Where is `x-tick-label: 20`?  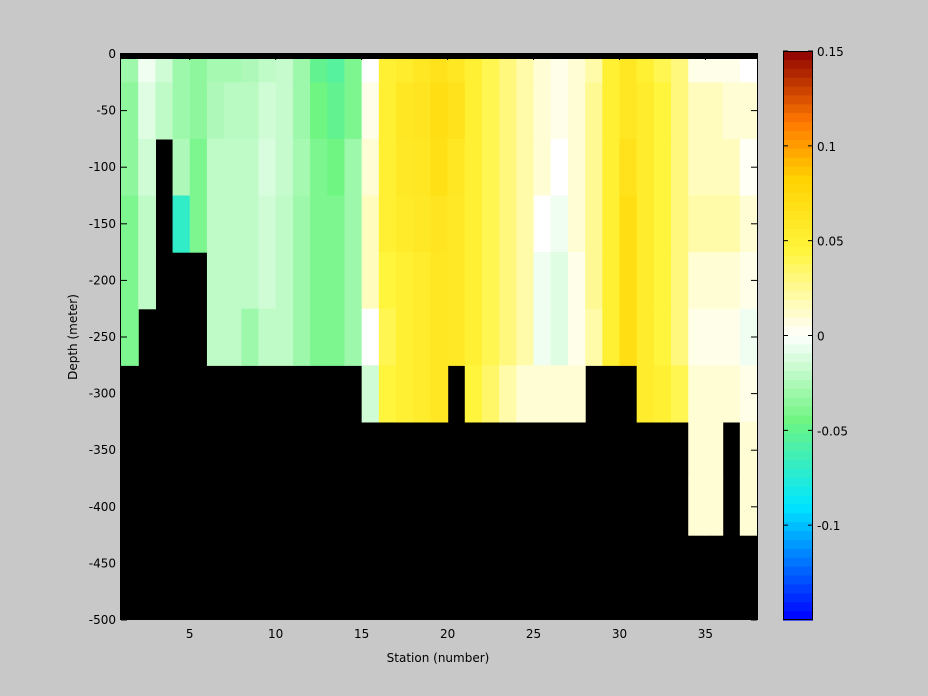 x-tick-label: 20 is located at coordinates (447, 634).